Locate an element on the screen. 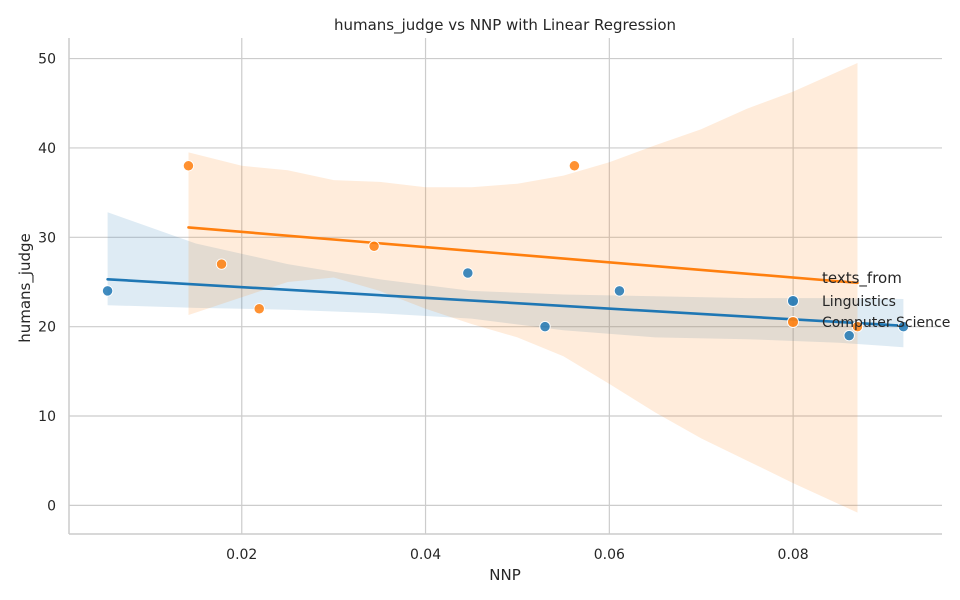  y-tick-label: 30 is located at coordinates (47, 238).